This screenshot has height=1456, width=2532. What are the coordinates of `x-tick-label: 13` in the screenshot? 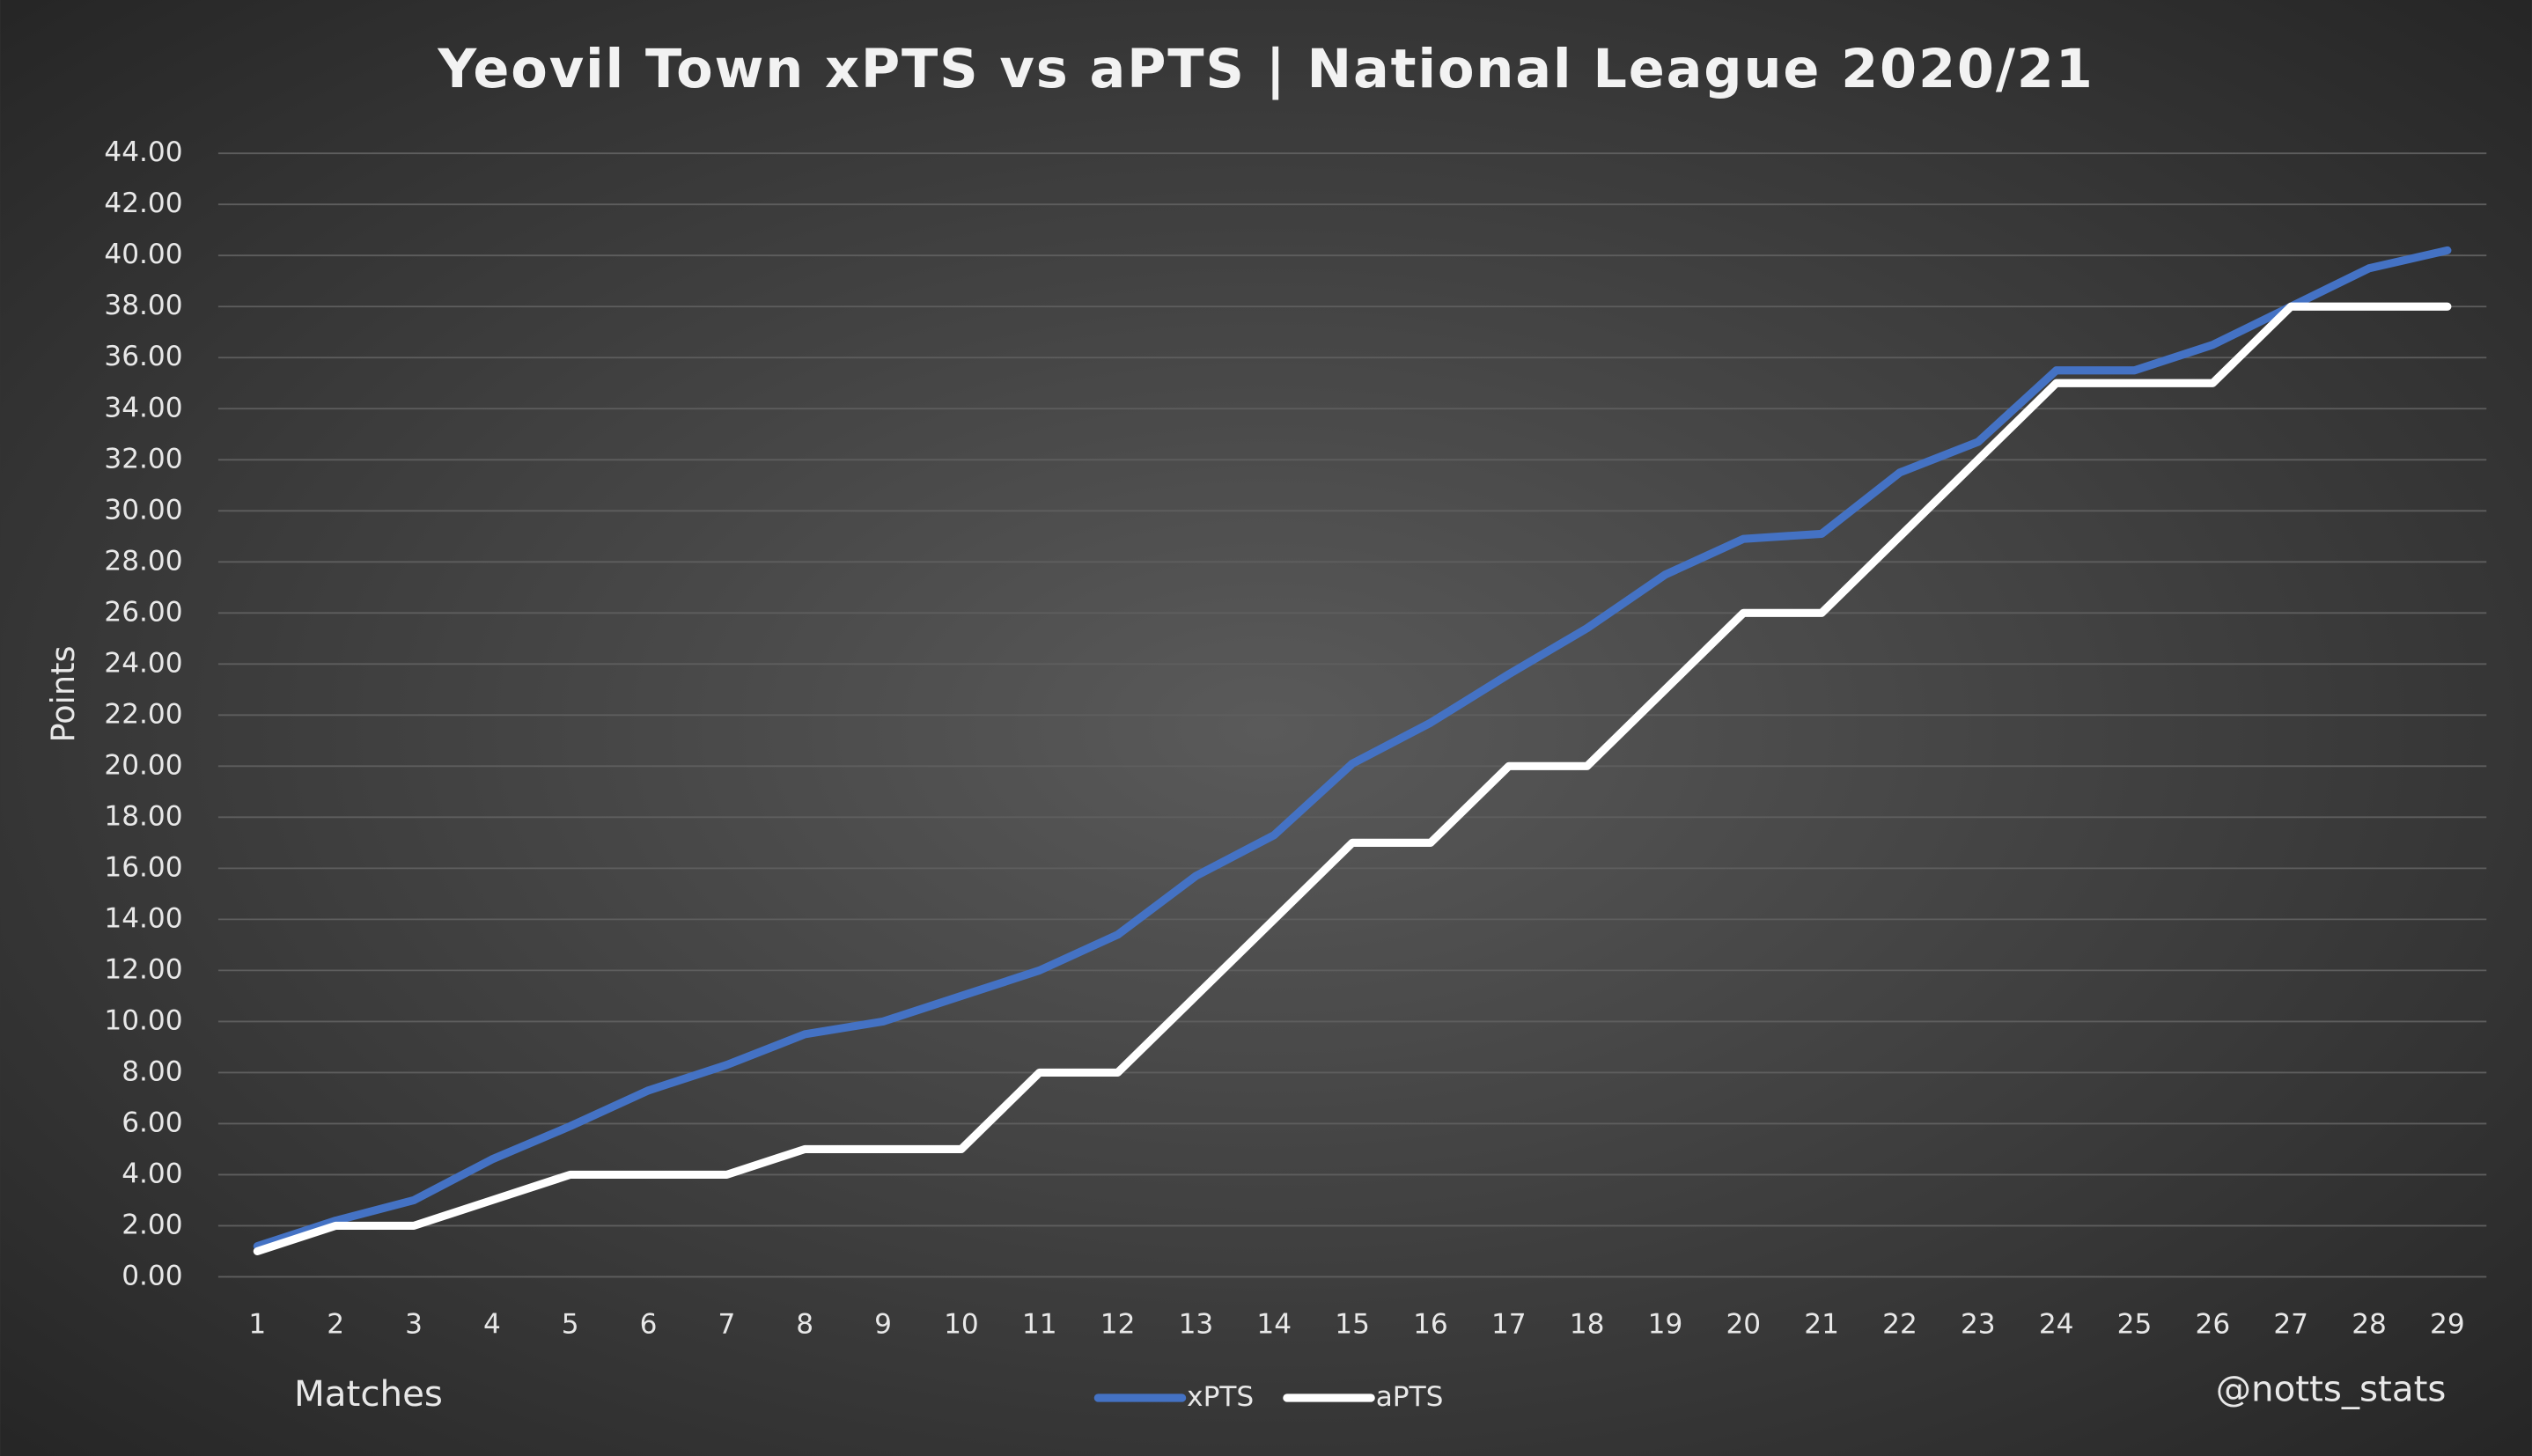 It's located at (1196, 1324).